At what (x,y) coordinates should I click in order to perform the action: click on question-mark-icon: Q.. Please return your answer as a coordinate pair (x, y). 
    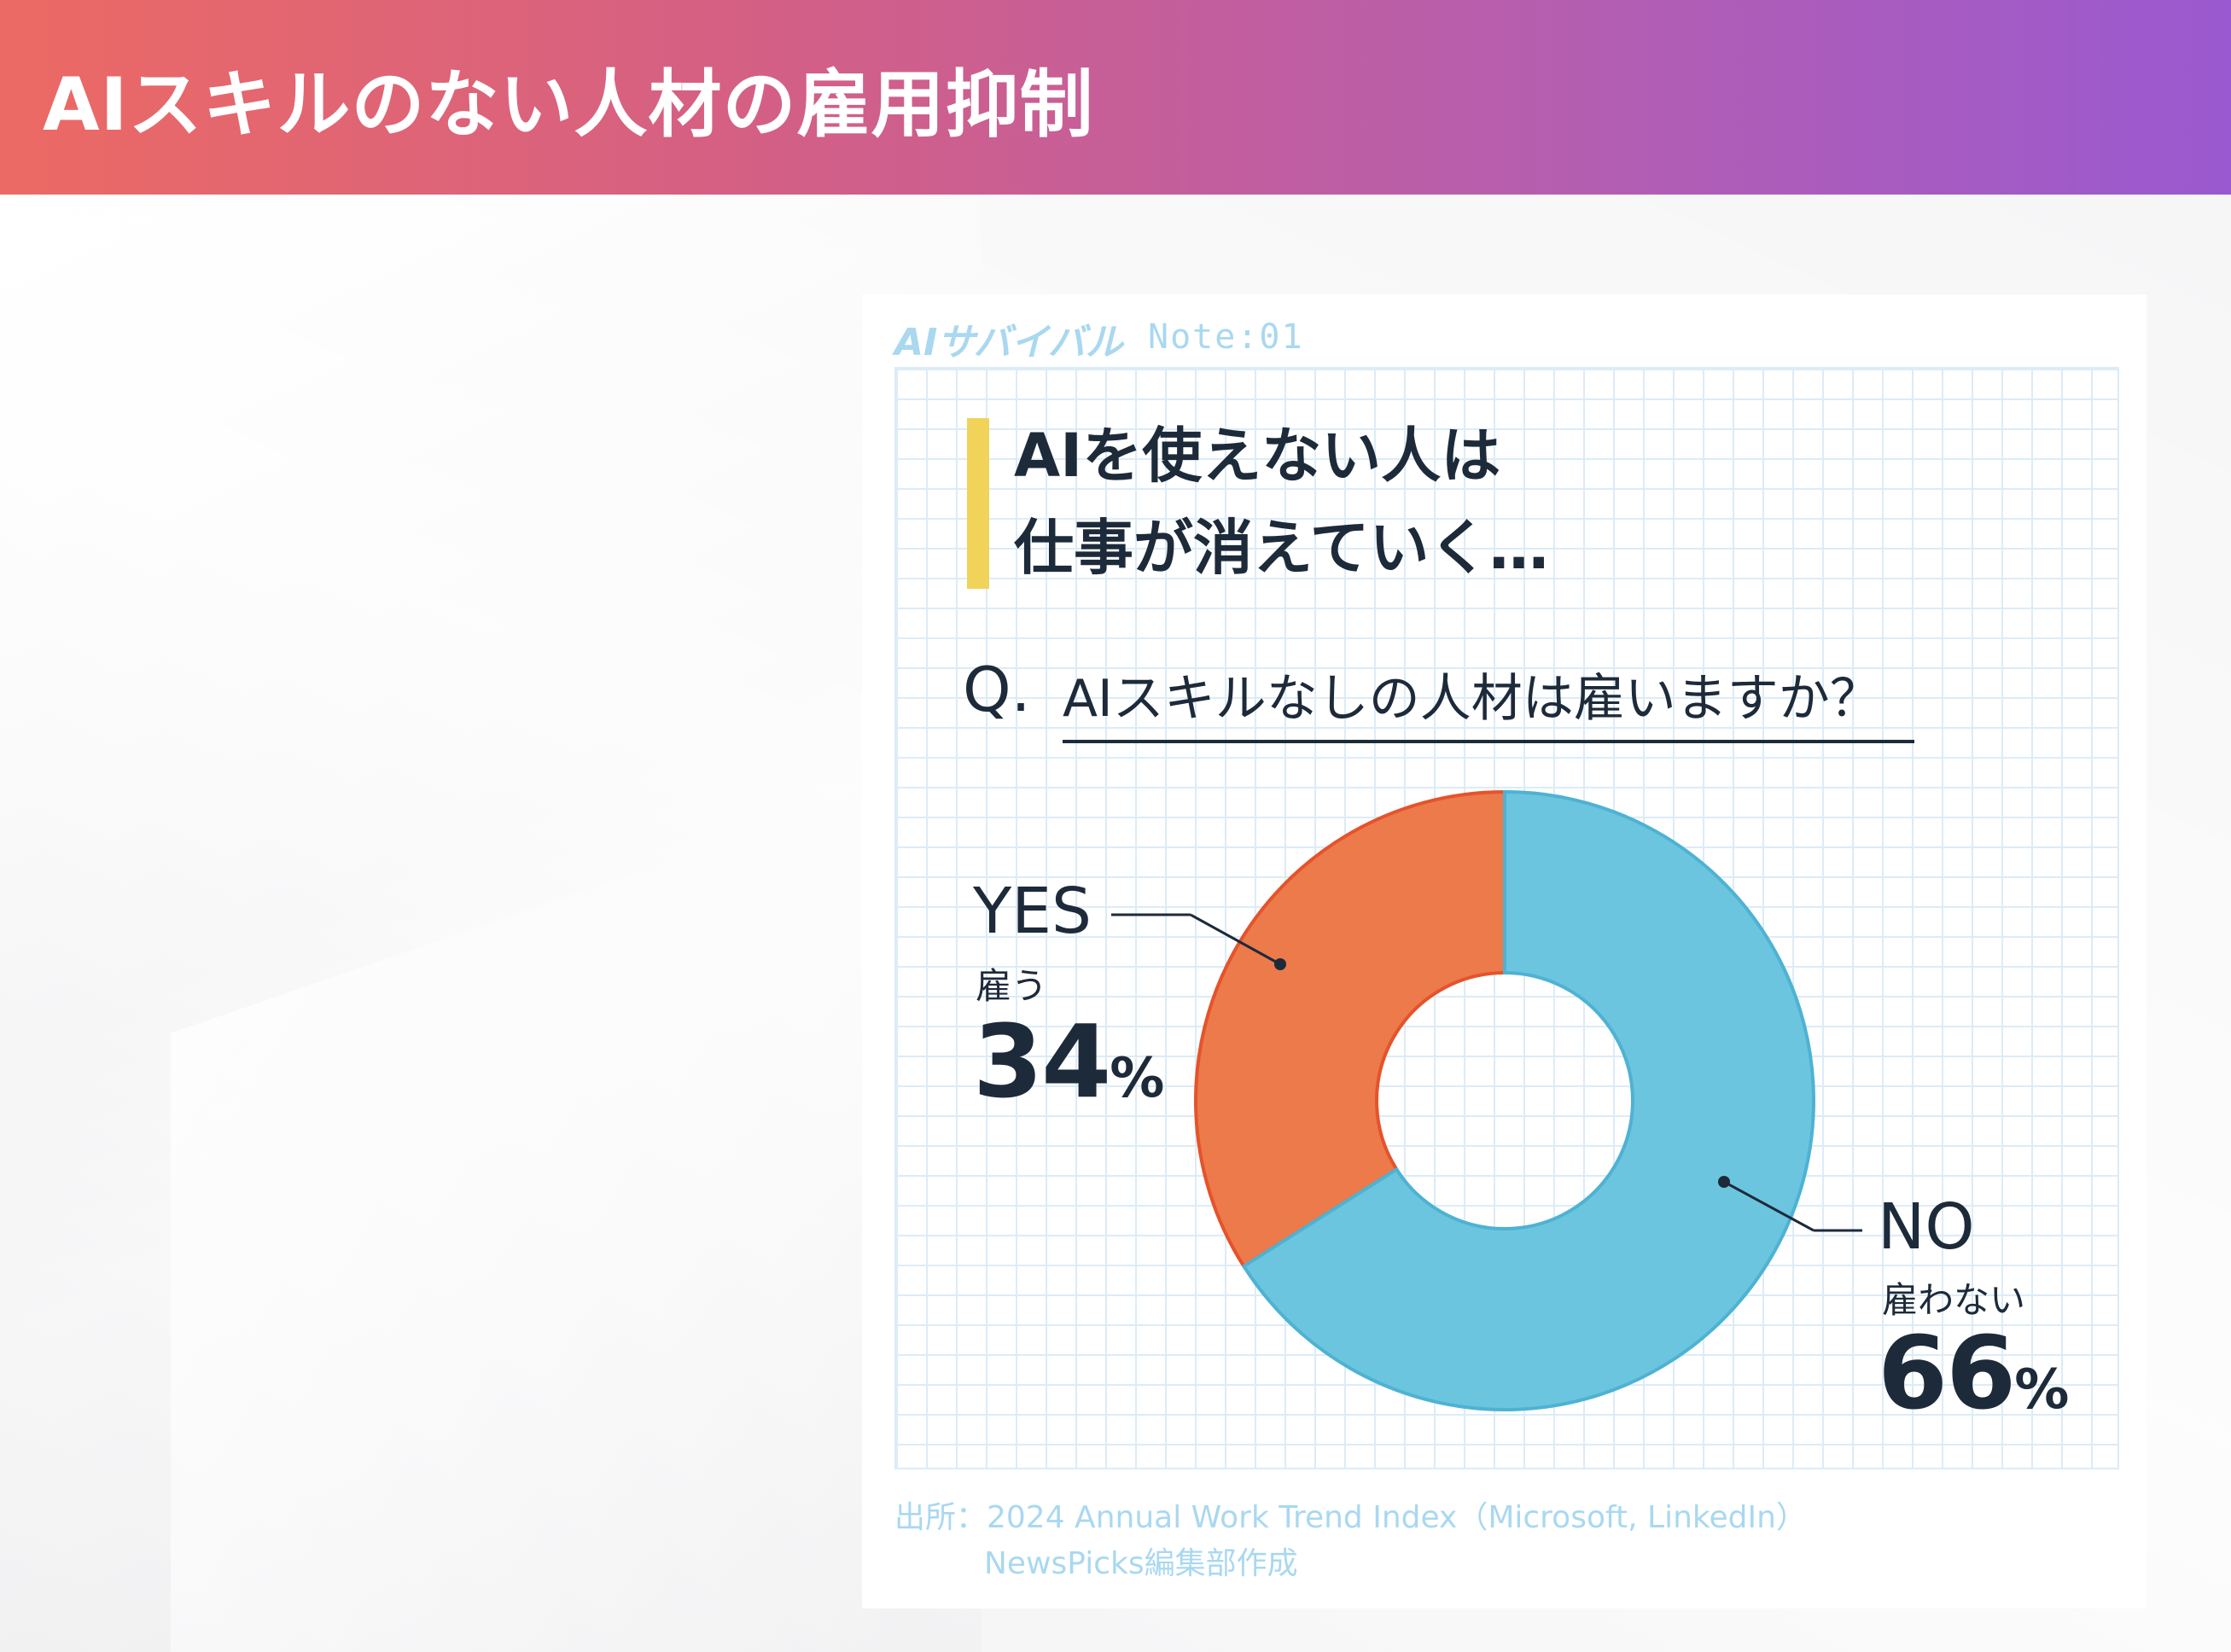
    Looking at the image, I should click on (997, 689).